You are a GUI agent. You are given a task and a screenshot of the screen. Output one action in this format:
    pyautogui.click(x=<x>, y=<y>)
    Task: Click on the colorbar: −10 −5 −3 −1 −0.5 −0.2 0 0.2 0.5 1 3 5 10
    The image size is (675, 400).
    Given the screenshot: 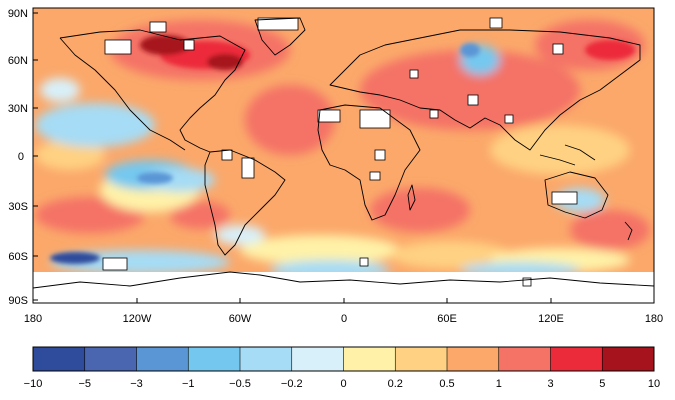 What is the action you would take?
    pyautogui.click(x=342, y=368)
    